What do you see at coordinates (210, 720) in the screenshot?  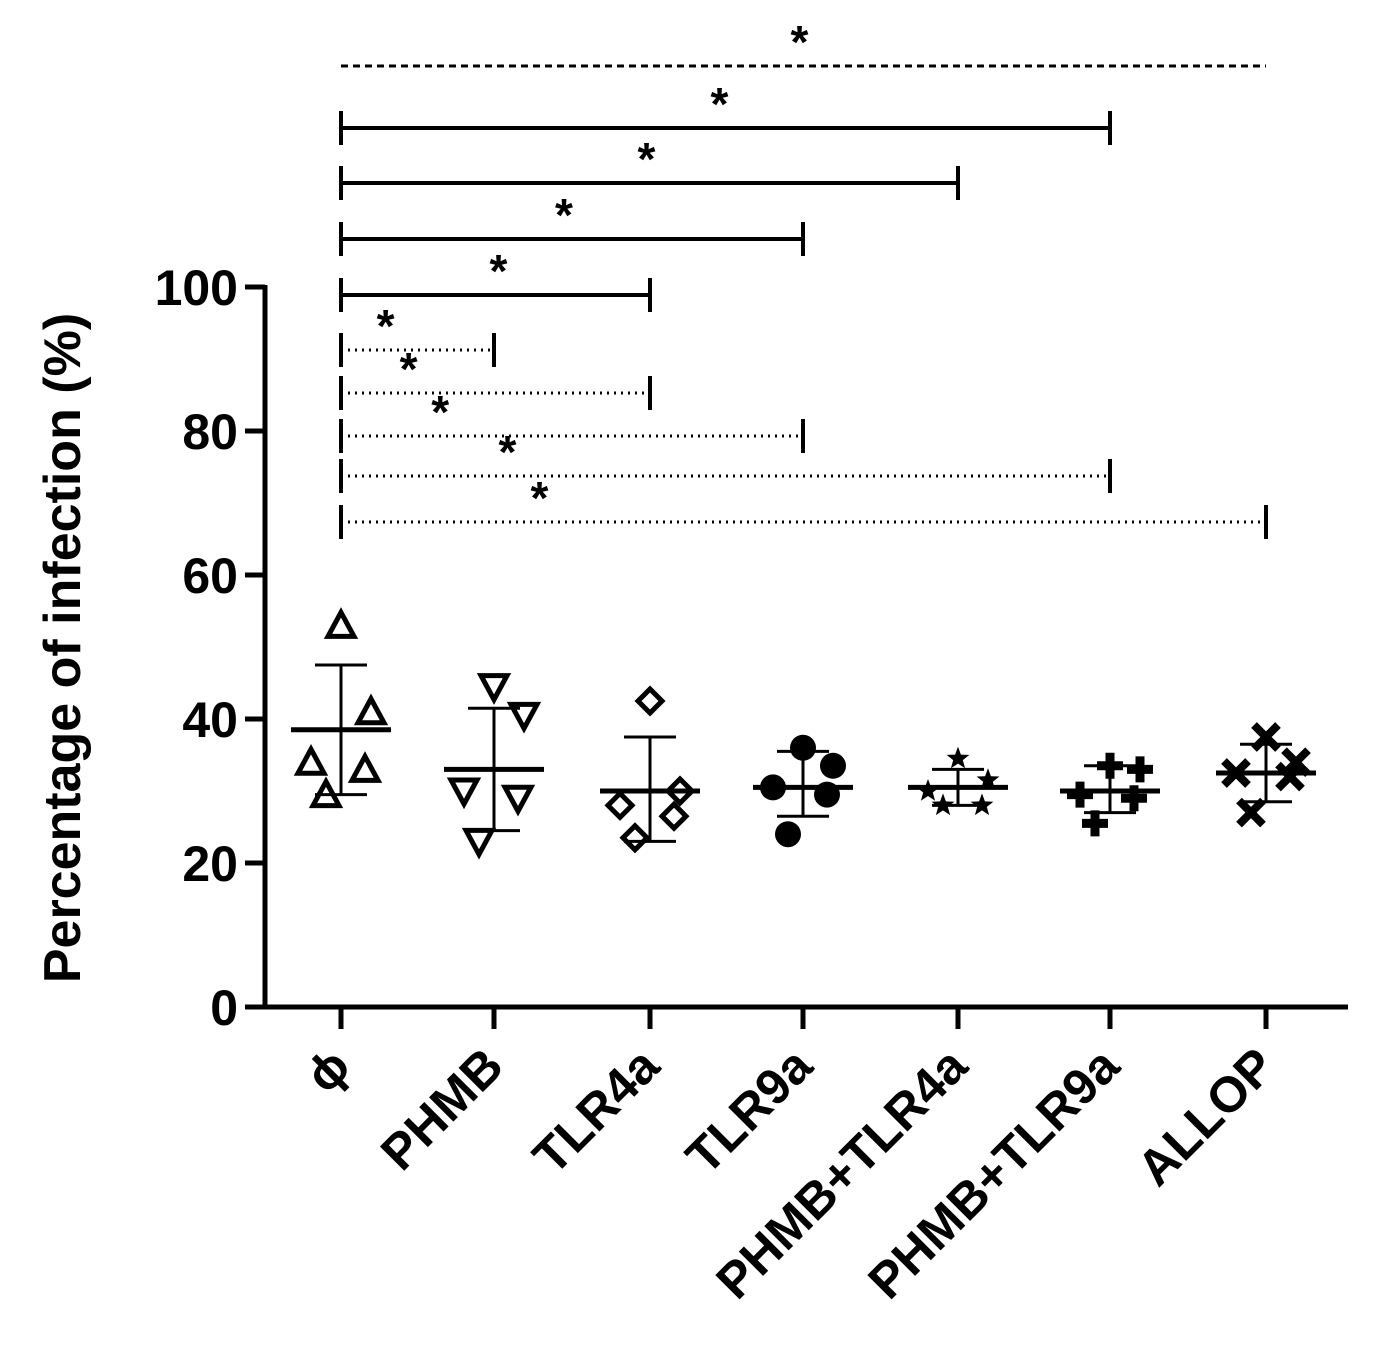 I see `y-tick-label: 40` at bounding box center [210, 720].